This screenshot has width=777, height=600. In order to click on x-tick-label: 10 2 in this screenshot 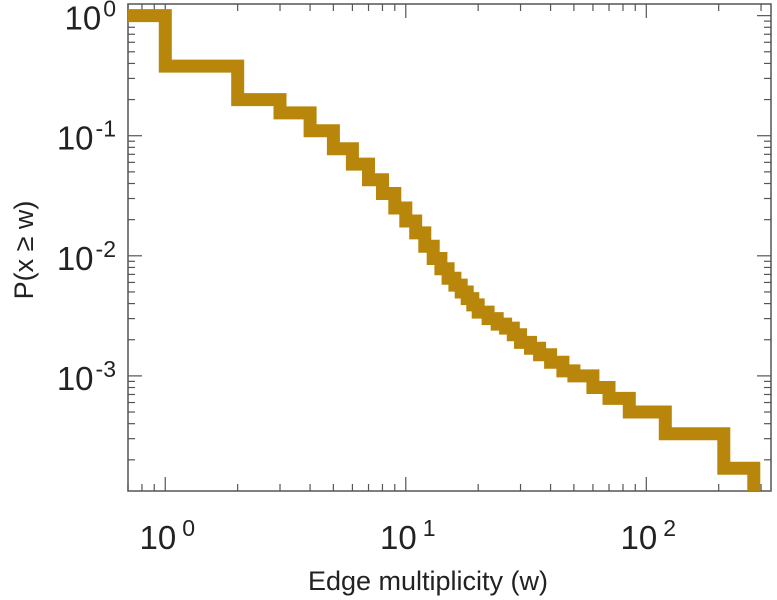, I will do `click(649, 535)`.